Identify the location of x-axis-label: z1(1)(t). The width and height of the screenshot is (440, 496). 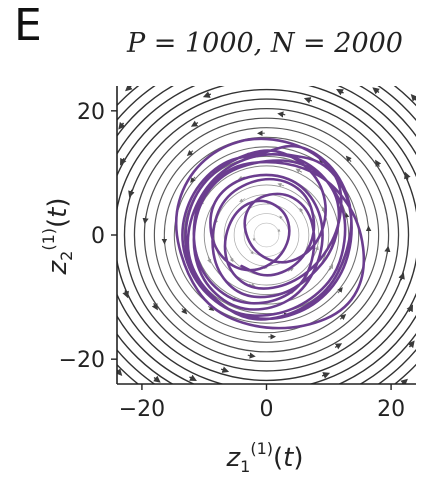
(264, 457).